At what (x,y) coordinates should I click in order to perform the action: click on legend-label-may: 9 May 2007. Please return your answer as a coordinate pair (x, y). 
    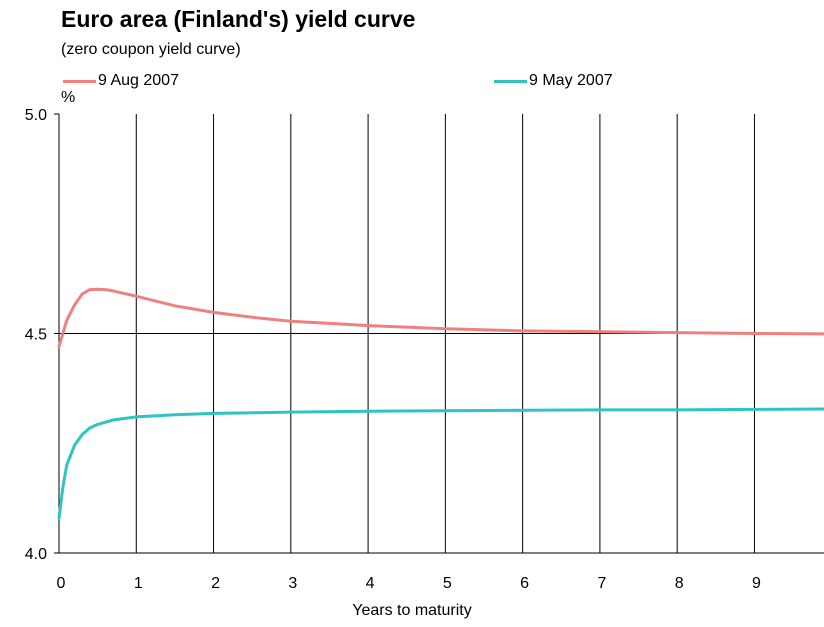
    Looking at the image, I should click on (571, 80).